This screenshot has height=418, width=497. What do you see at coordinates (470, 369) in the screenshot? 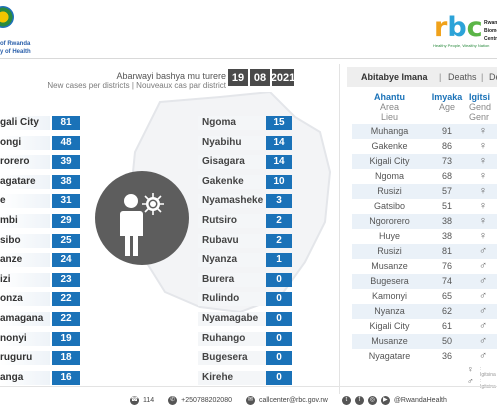
I see `female-legend-icon: ♀` at bounding box center [470, 369].